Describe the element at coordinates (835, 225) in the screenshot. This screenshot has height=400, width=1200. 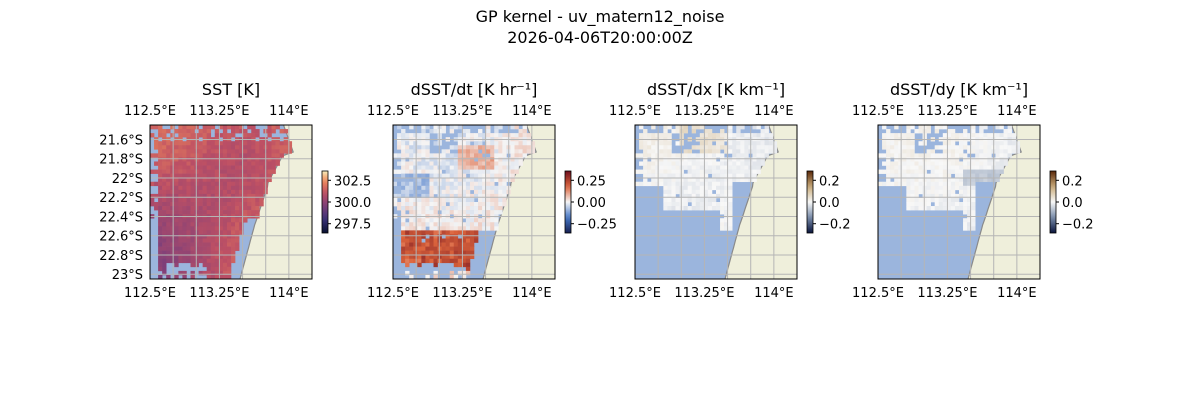
I see `colorbar-tick-label: −0.2` at that location.